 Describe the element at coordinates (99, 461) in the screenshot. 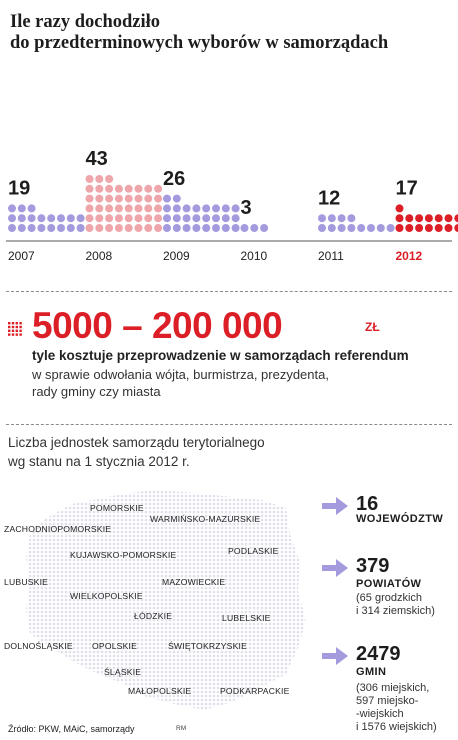

I see `units-heading-line-2: wg stanu na 1 stycznia 2012 r.` at that location.